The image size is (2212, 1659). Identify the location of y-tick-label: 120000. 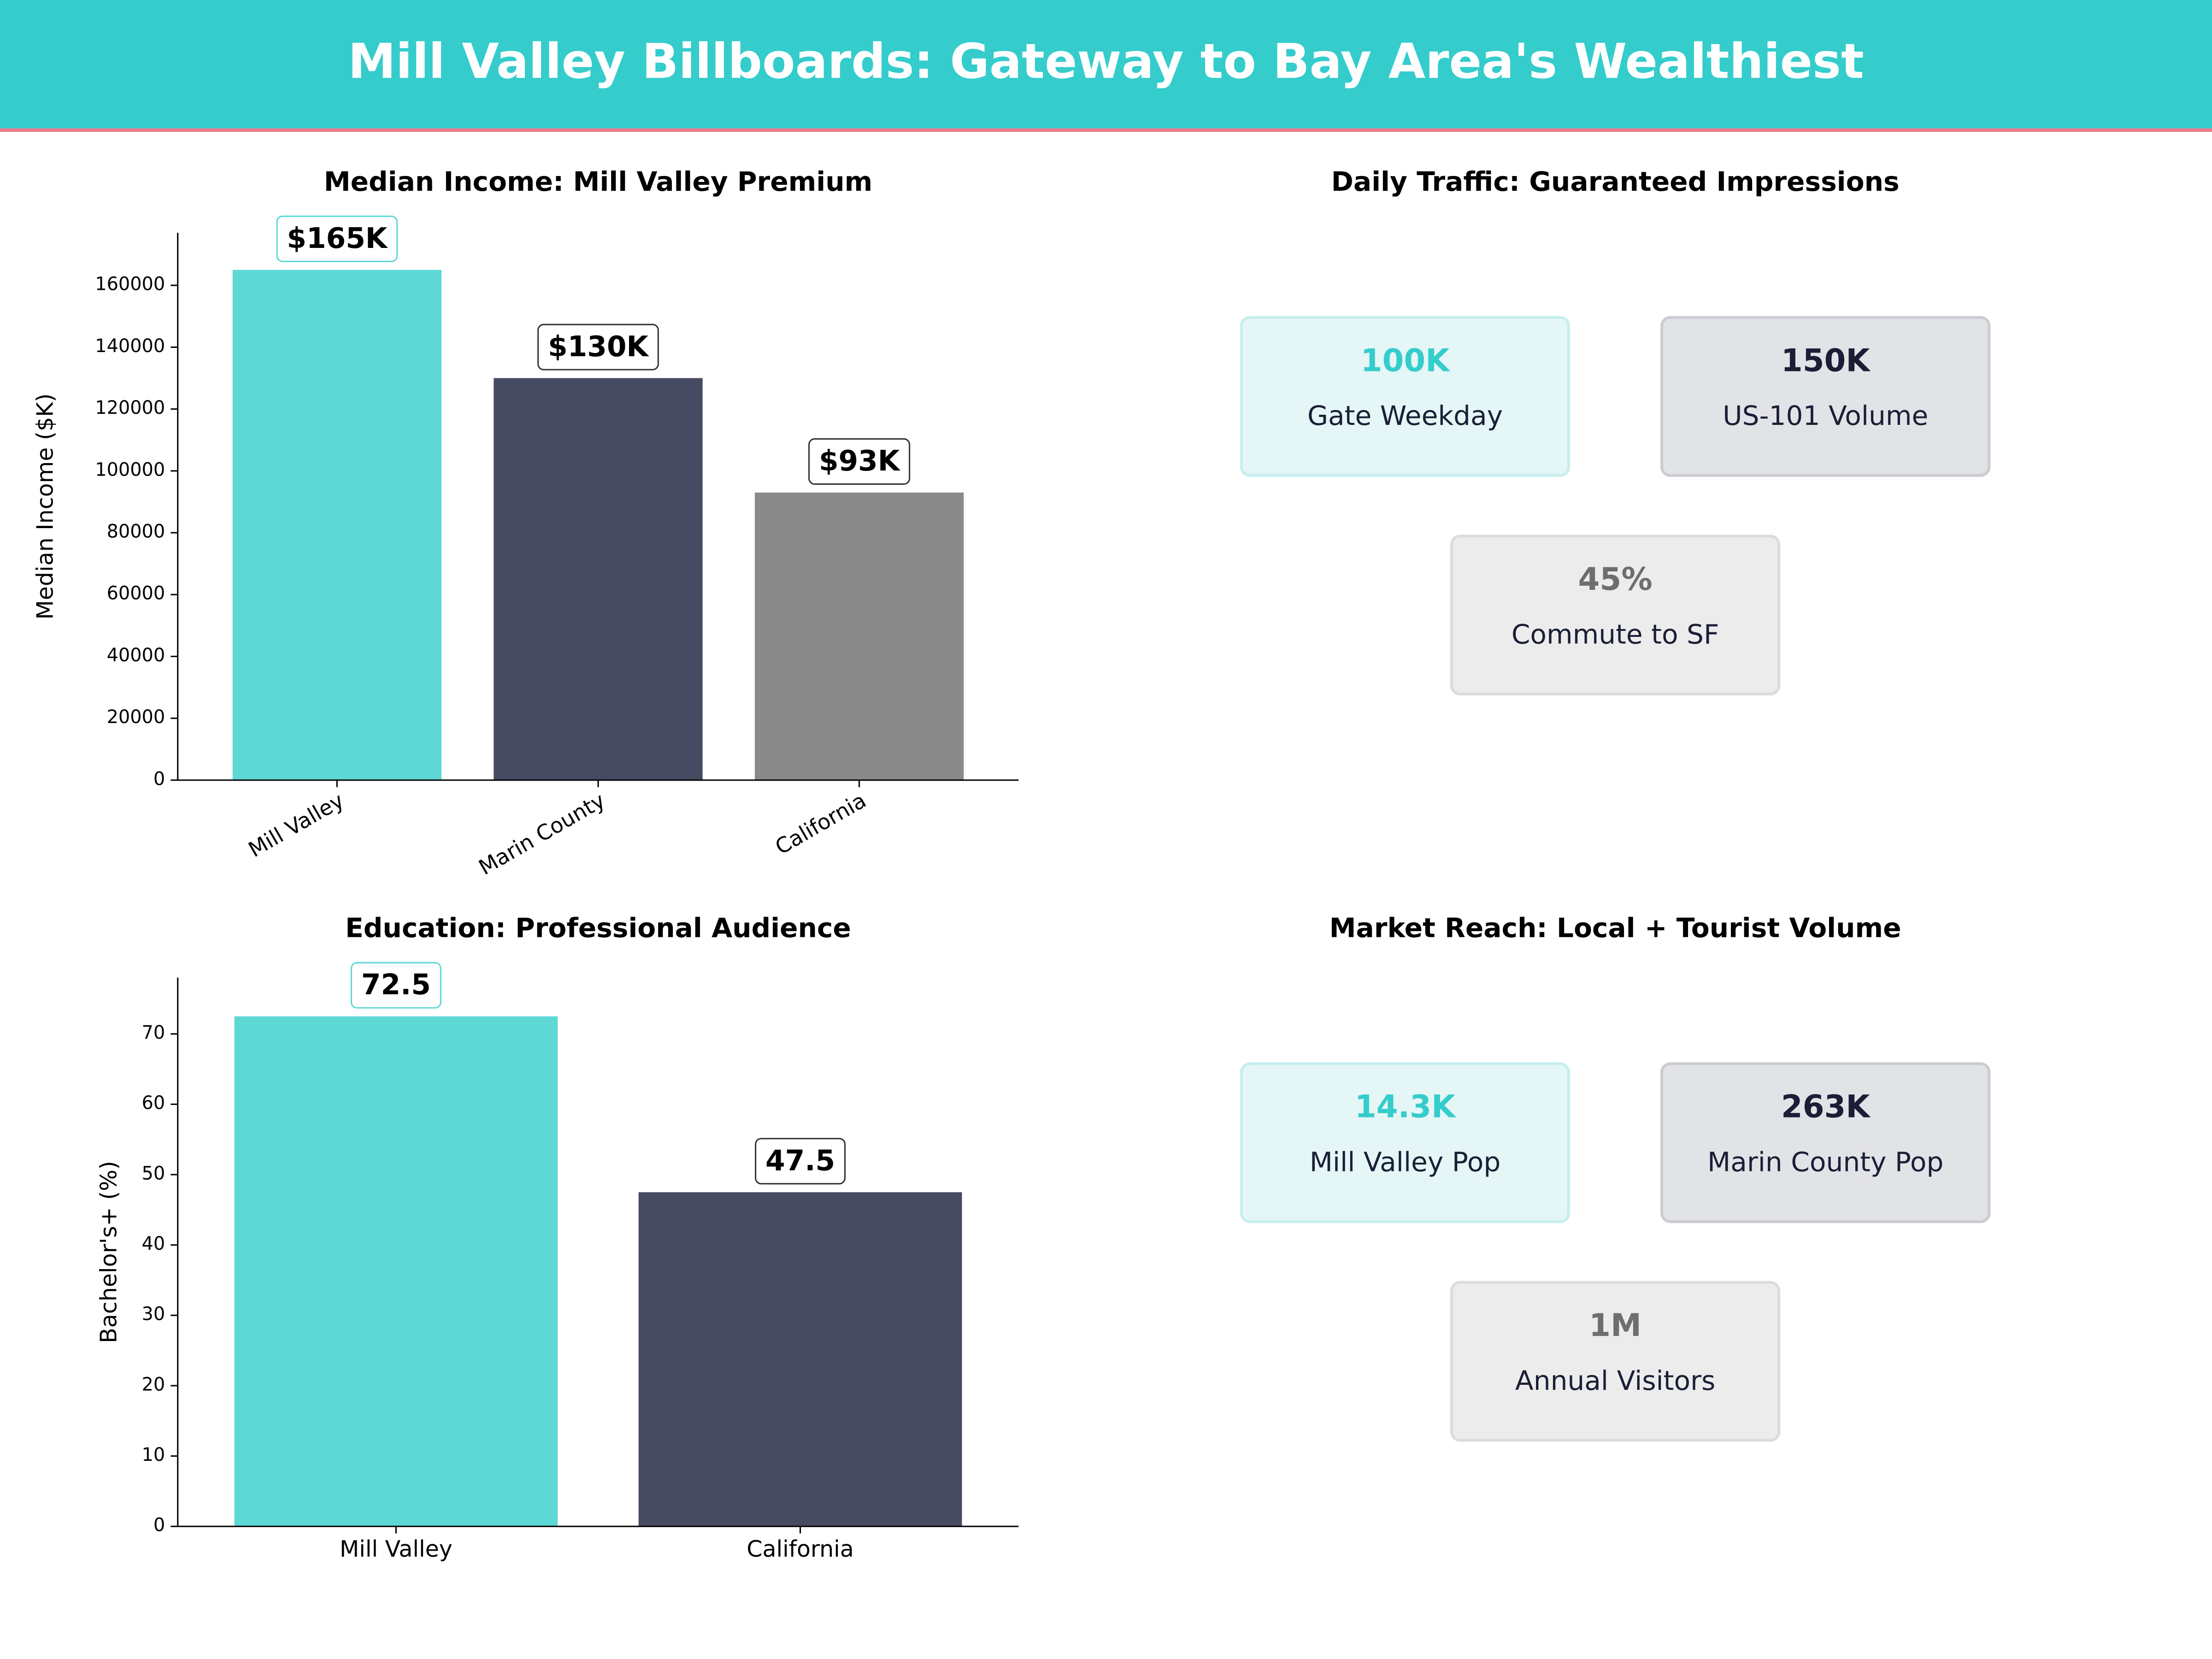
(130, 407).